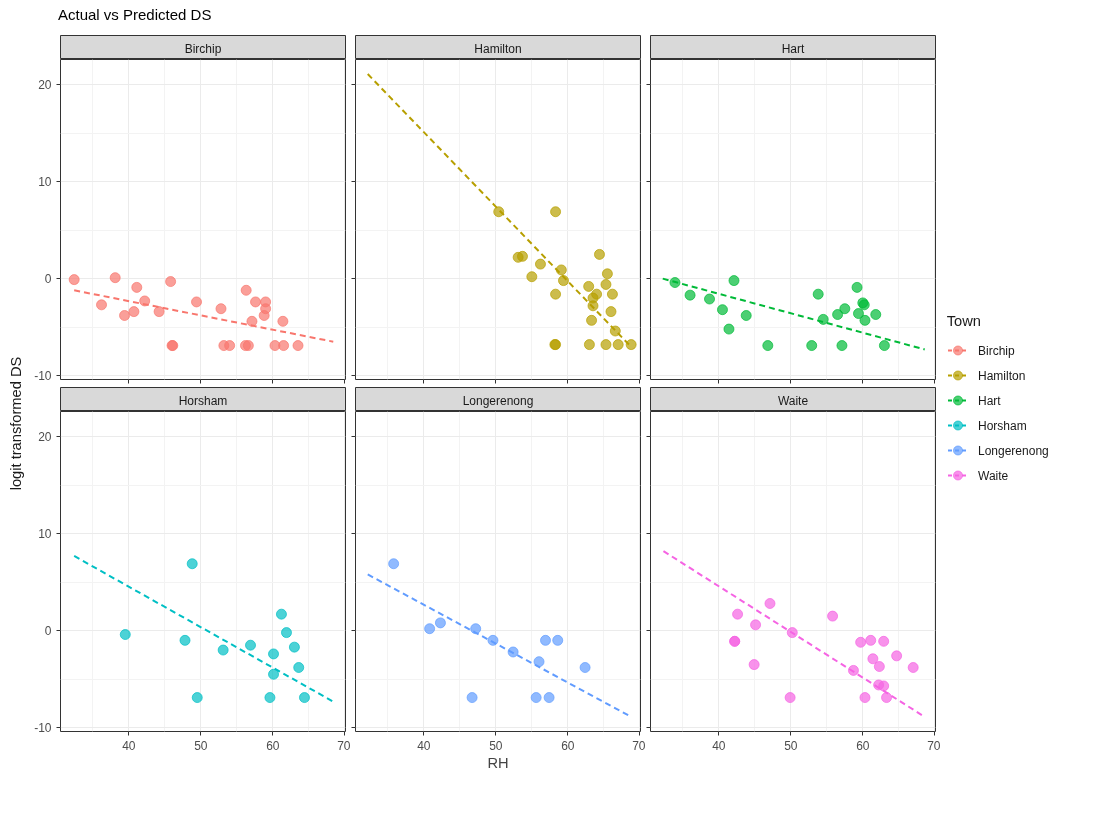 The height and width of the screenshot is (826, 1100). What do you see at coordinates (793, 400) in the screenshot?
I see `chart-subtitle: Waite` at bounding box center [793, 400].